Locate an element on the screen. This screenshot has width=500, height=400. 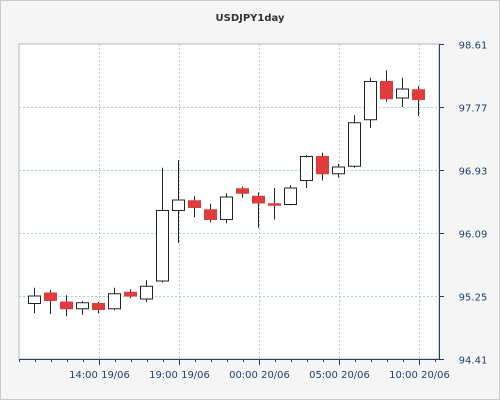
x-tick-label: 14:00 19/06 is located at coordinates (99, 375).